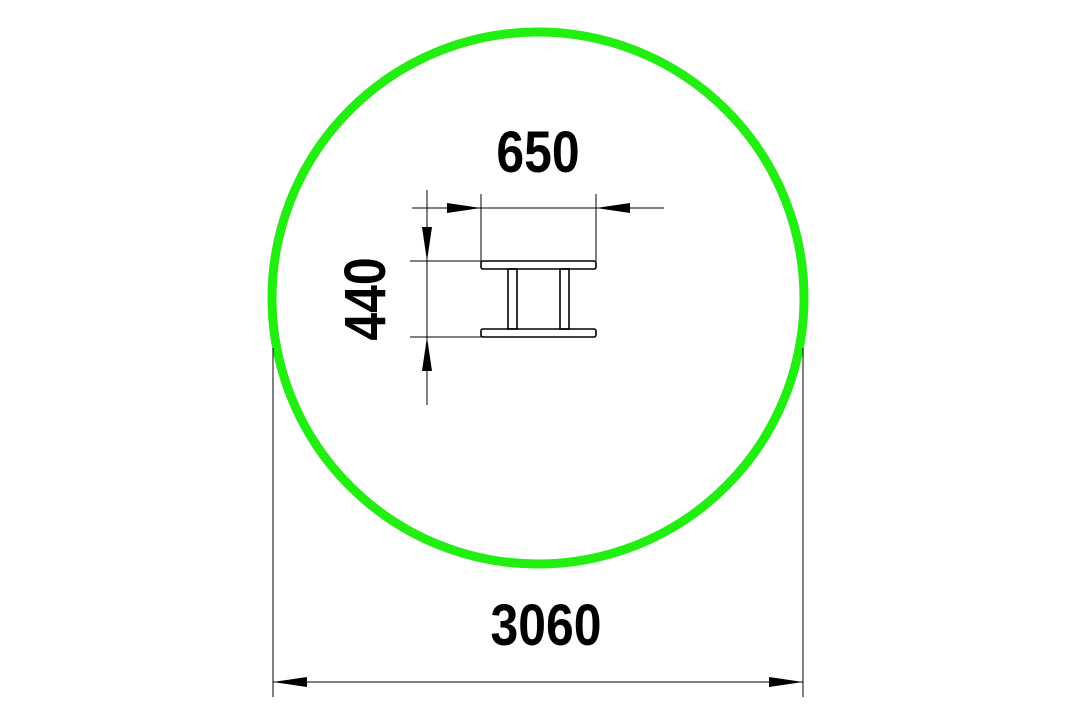 The width and height of the screenshot is (1080, 720). Describe the element at coordinates (537, 153) in the screenshot. I see `width-dimension-label: 650` at that location.